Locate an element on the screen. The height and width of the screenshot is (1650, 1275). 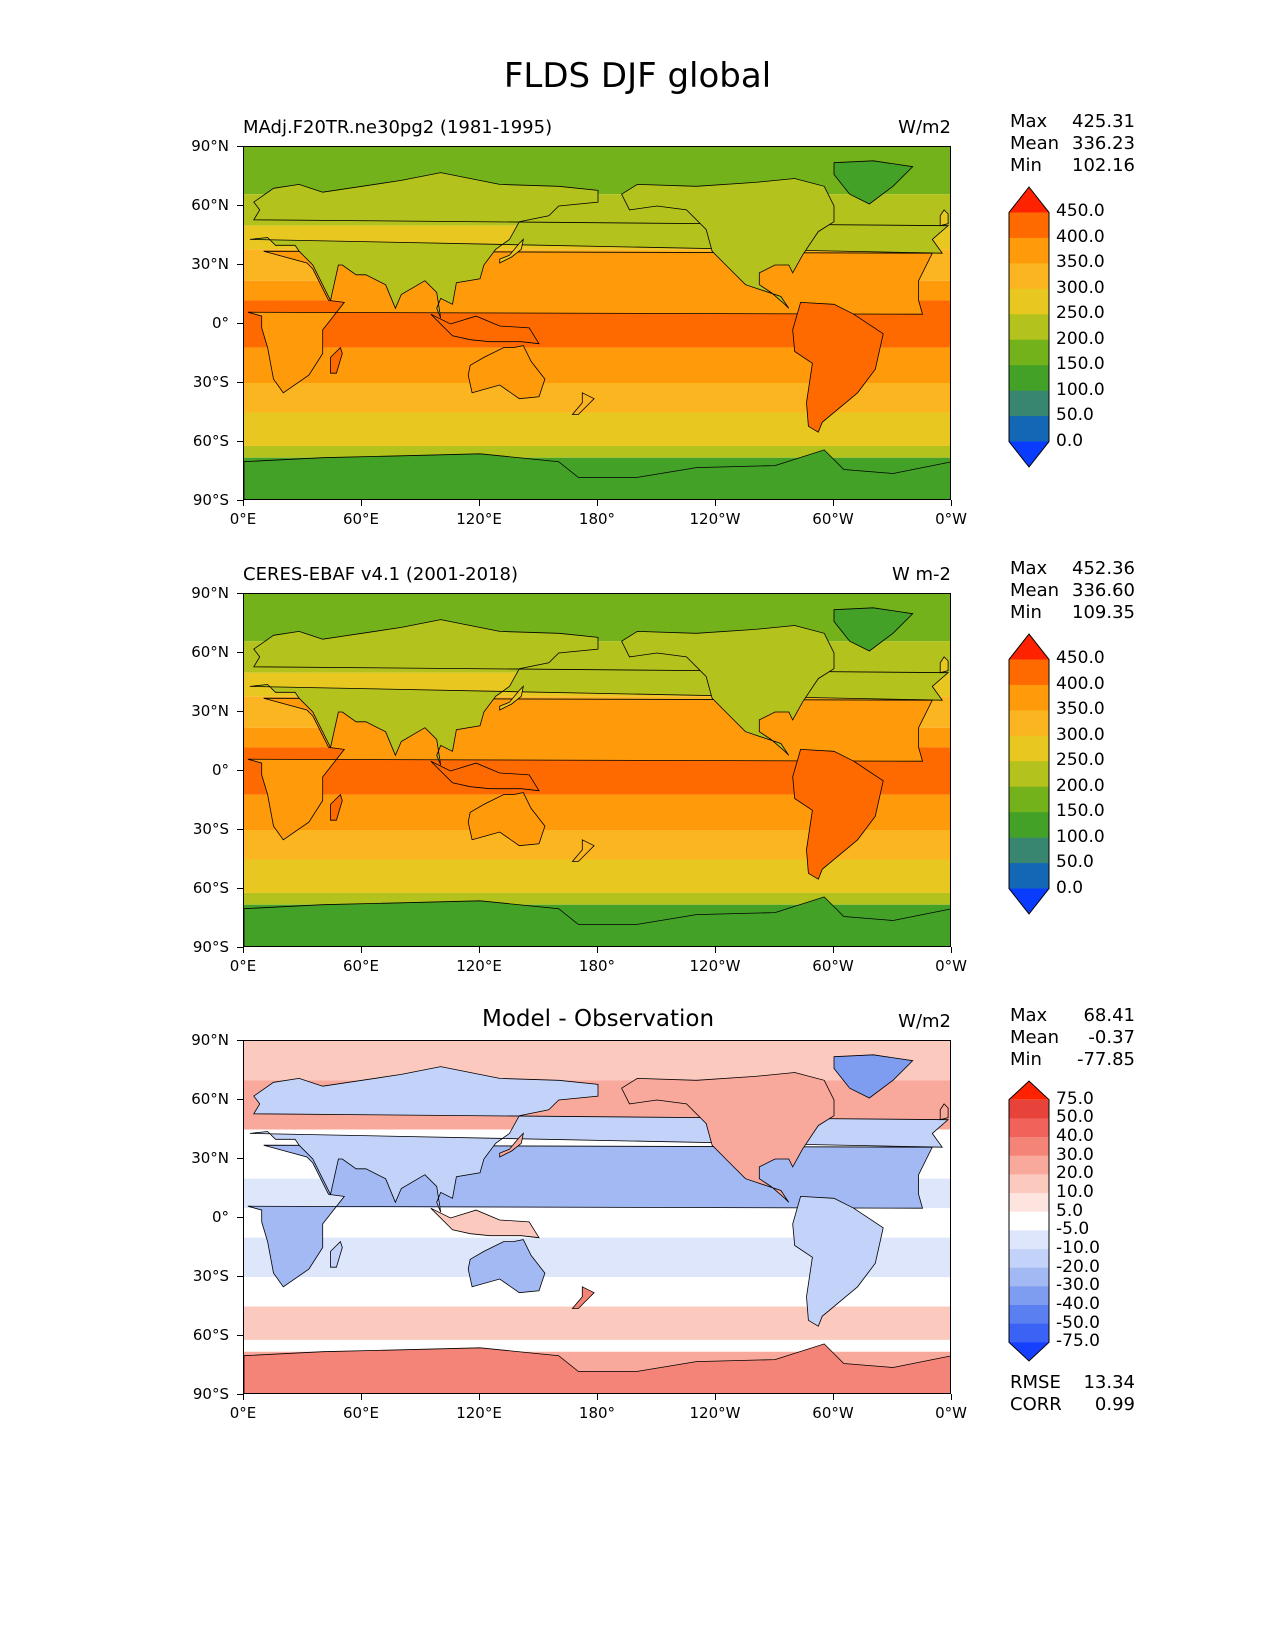
colorbar-tick-label: 40.0 is located at coordinates (1075, 1136).